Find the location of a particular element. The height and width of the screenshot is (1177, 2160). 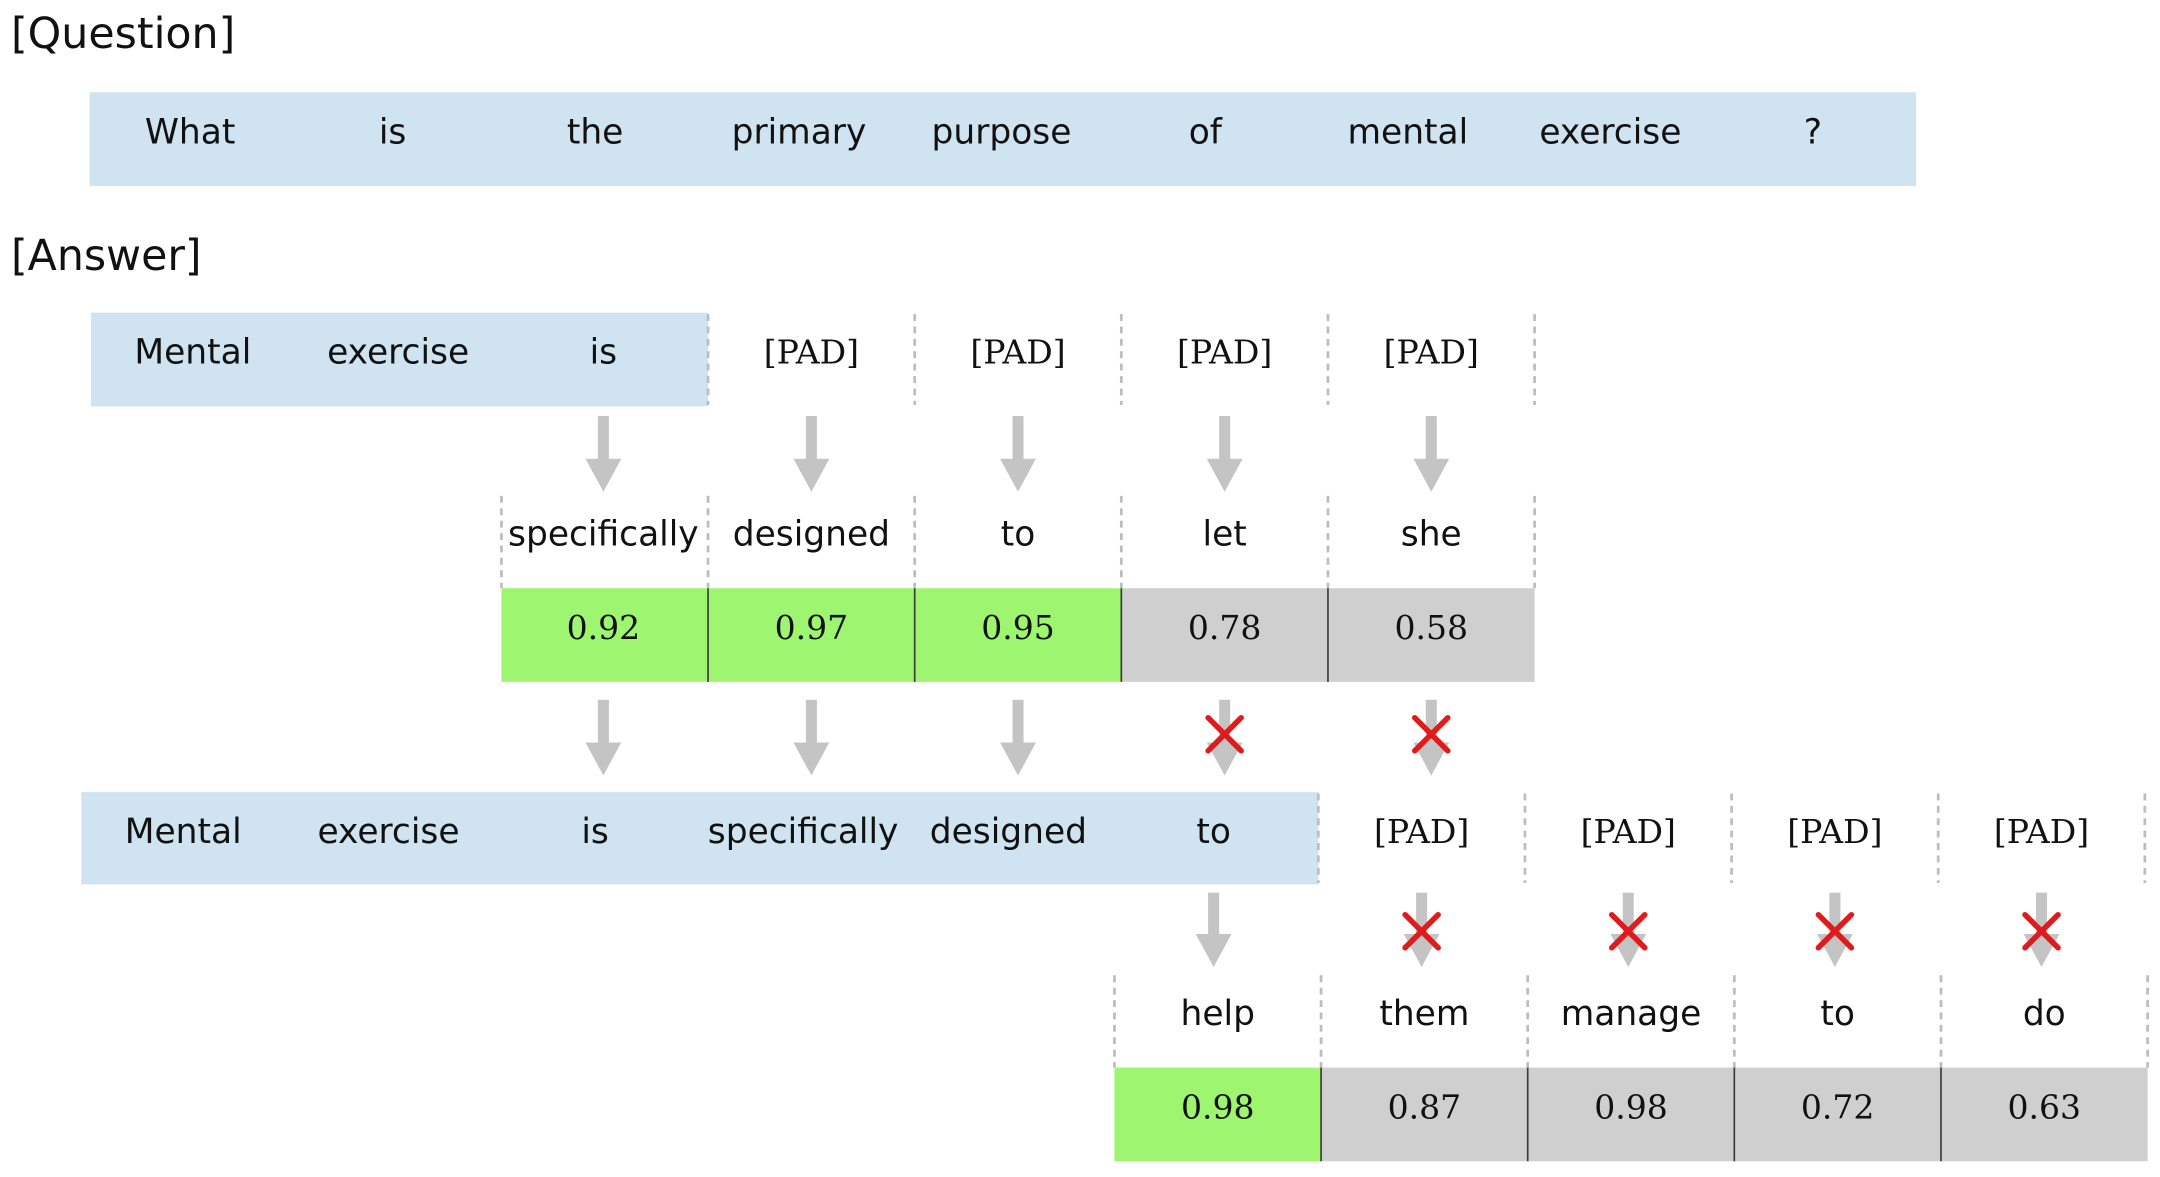

question-token: is is located at coordinates (393, 132).